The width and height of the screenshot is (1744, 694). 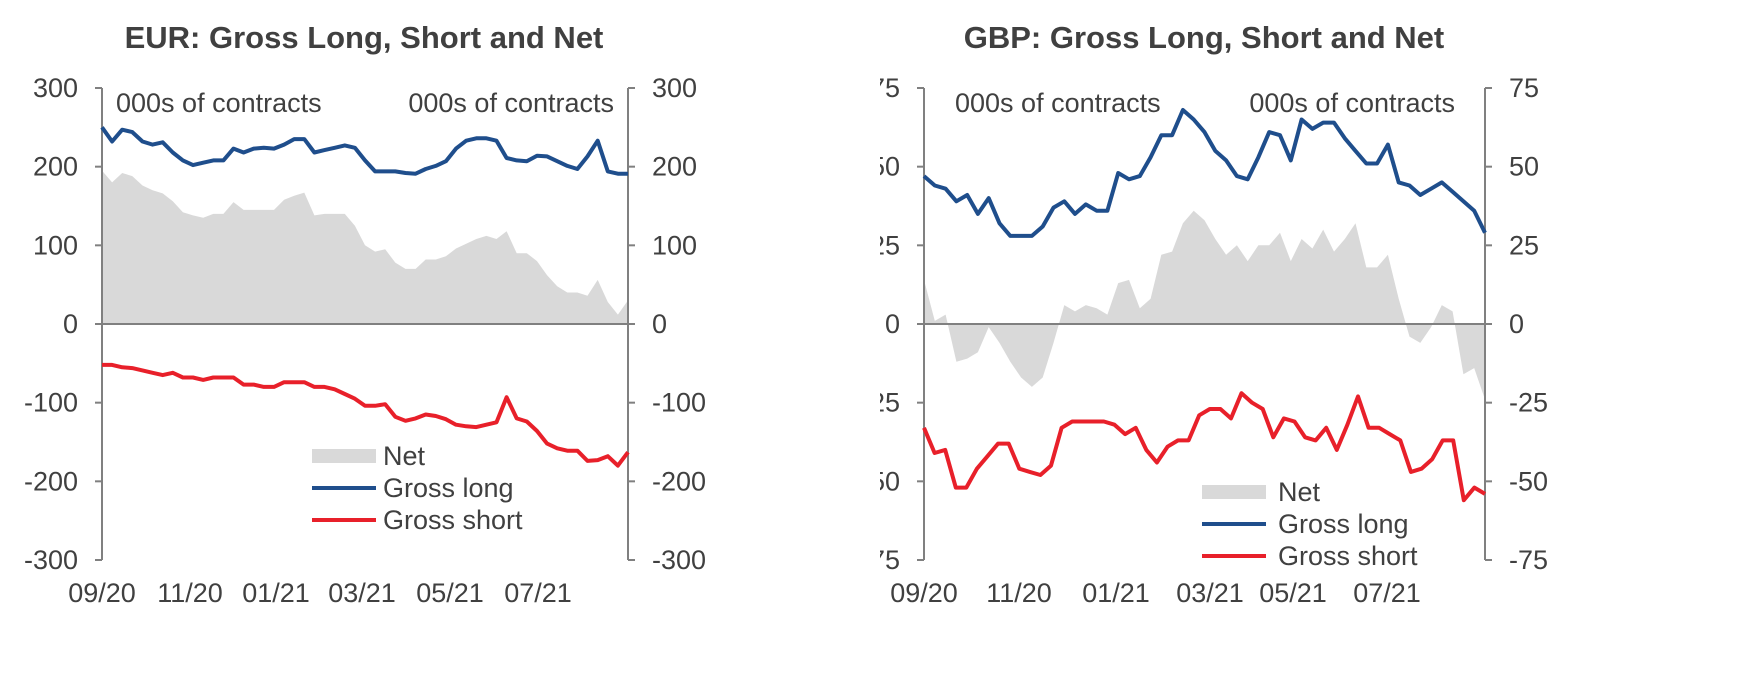 I want to click on right-y-tick-label: -100, so click(x=679, y=403).